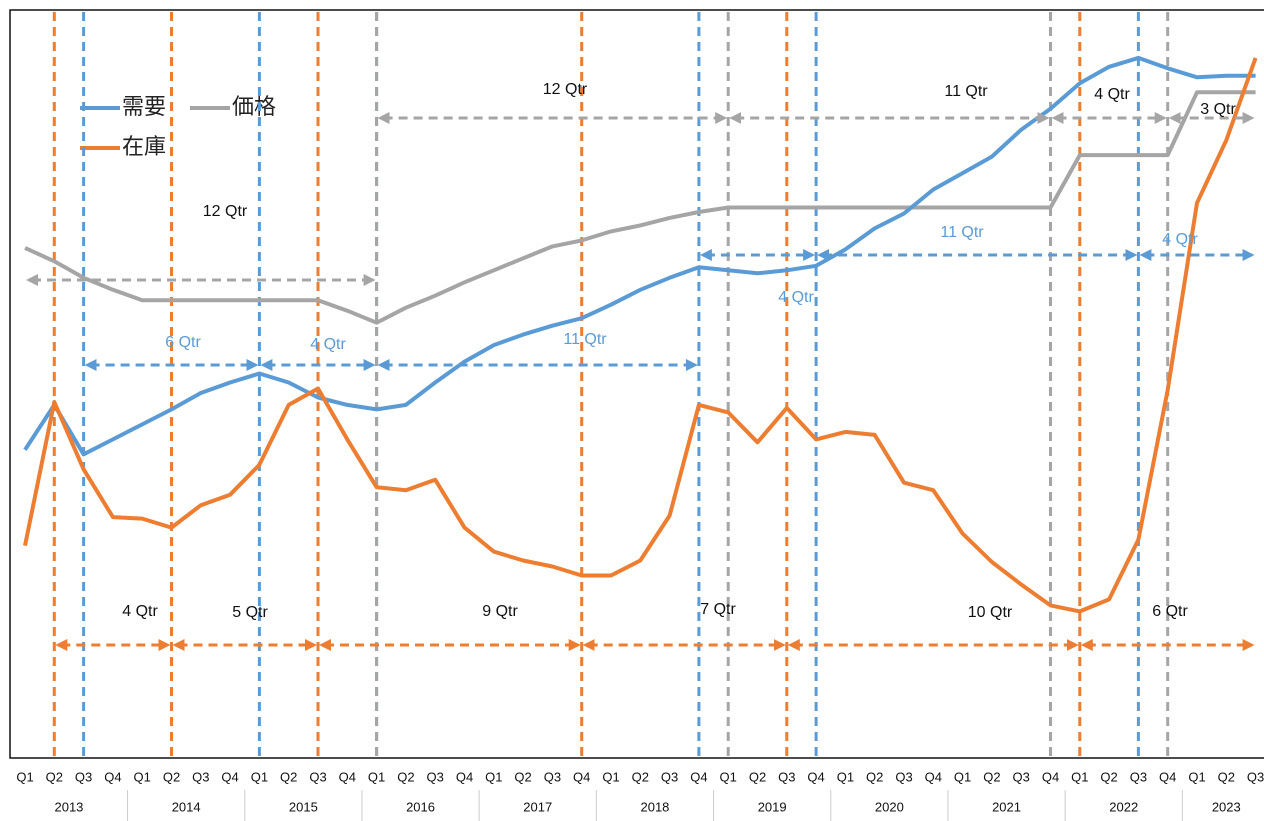  What do you see at coordinates (718, 609) in the screenshot?
I see `span-label: 7 Qtr` at bounding box center [718, 609].